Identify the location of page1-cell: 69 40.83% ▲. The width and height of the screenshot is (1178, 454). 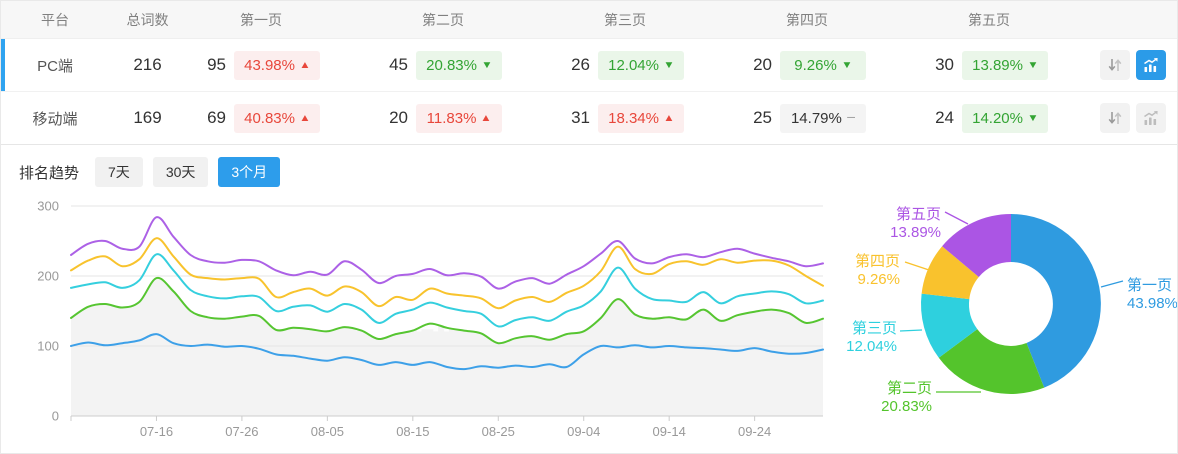
(281, 118).